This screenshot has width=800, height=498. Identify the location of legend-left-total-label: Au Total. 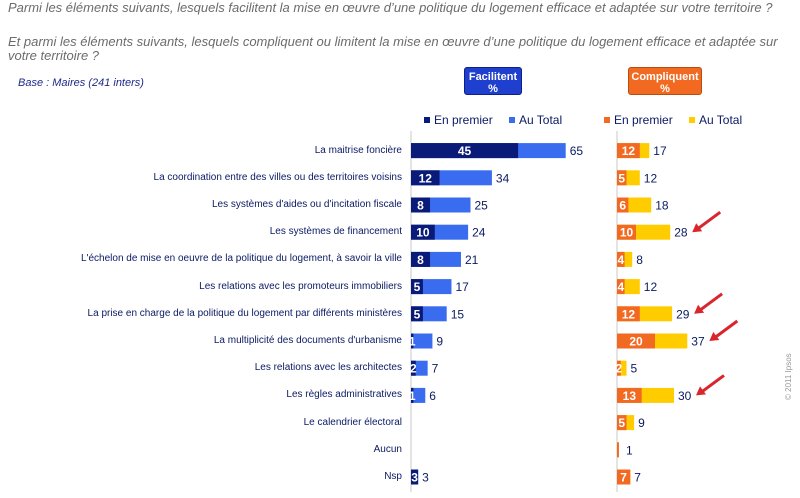
(541, 120).